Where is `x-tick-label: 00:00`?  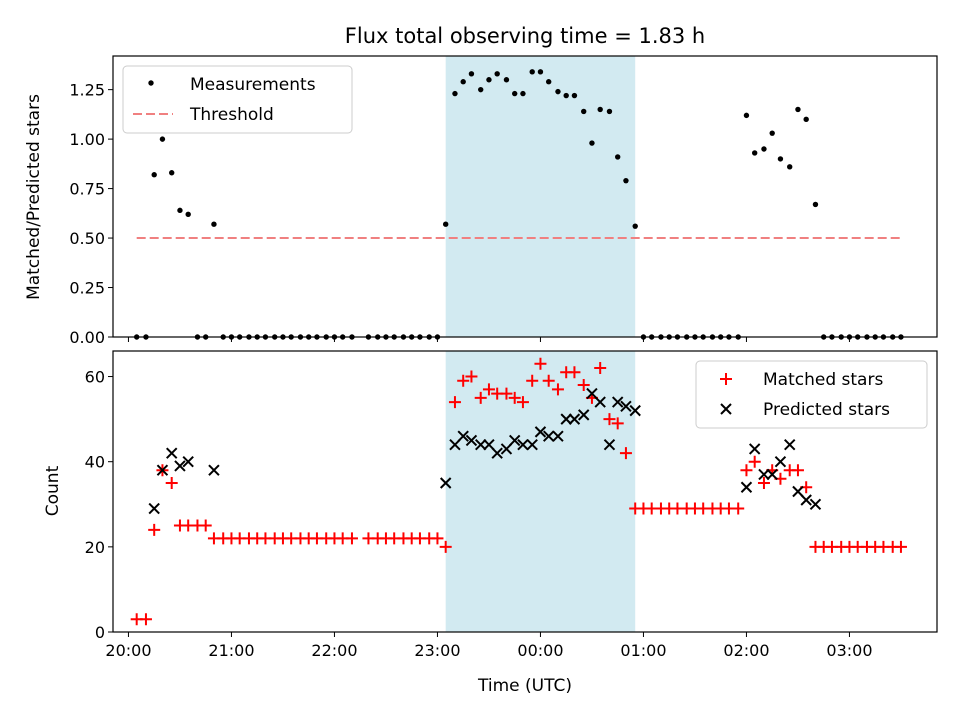 x-tick-label: 00:00 is located at coordinates (540, 650).